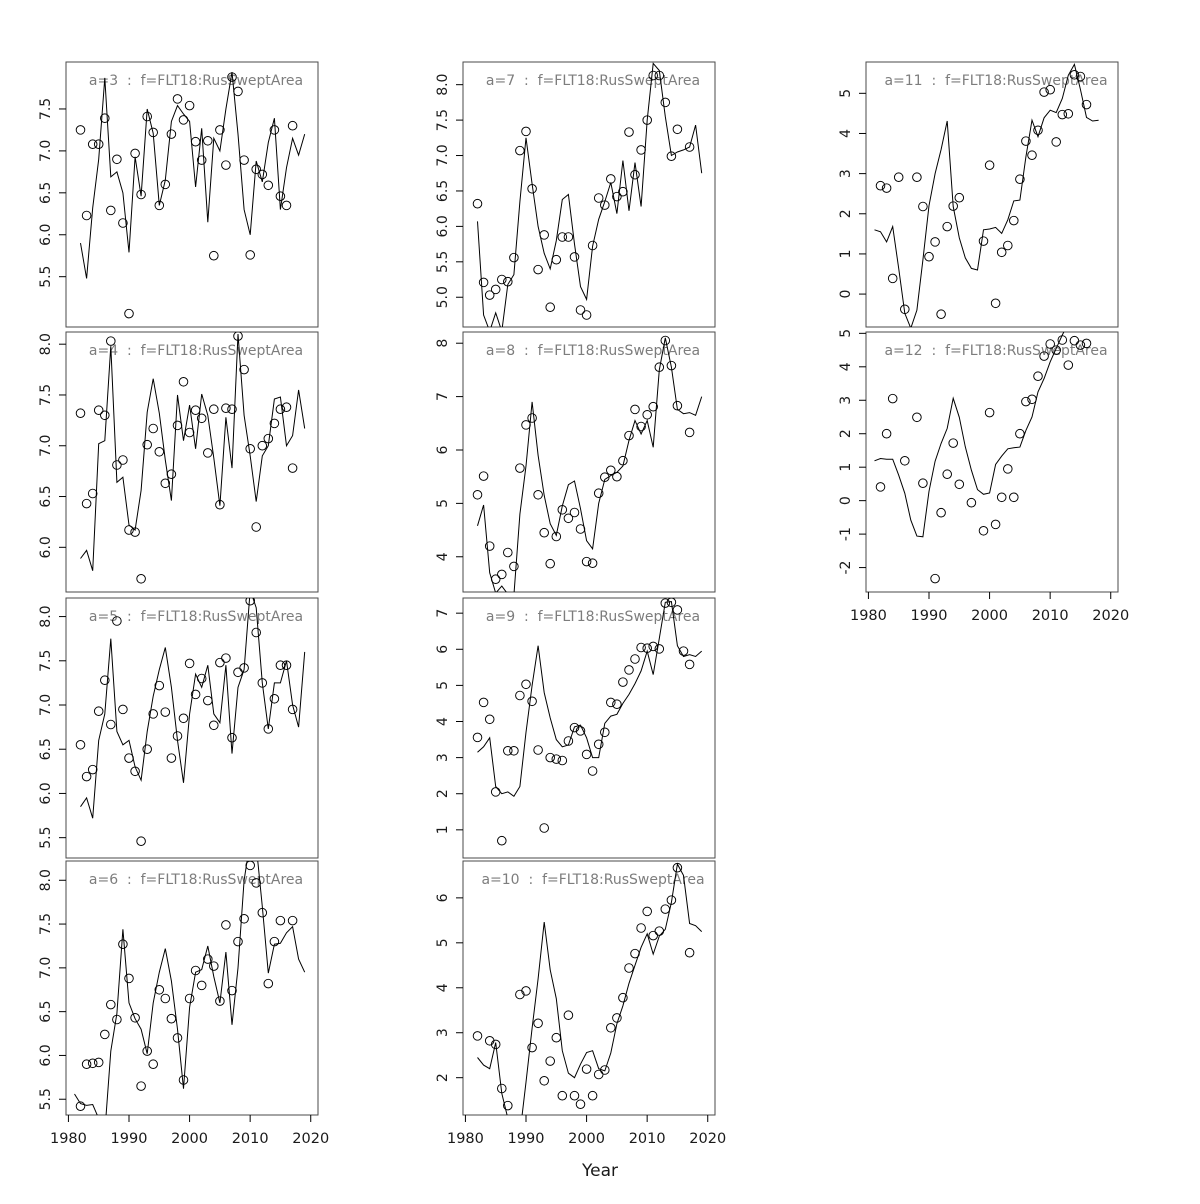 This screenshot has height=1204, width=1200. I want to click on y-tick-label: 6, so click(443, 649).